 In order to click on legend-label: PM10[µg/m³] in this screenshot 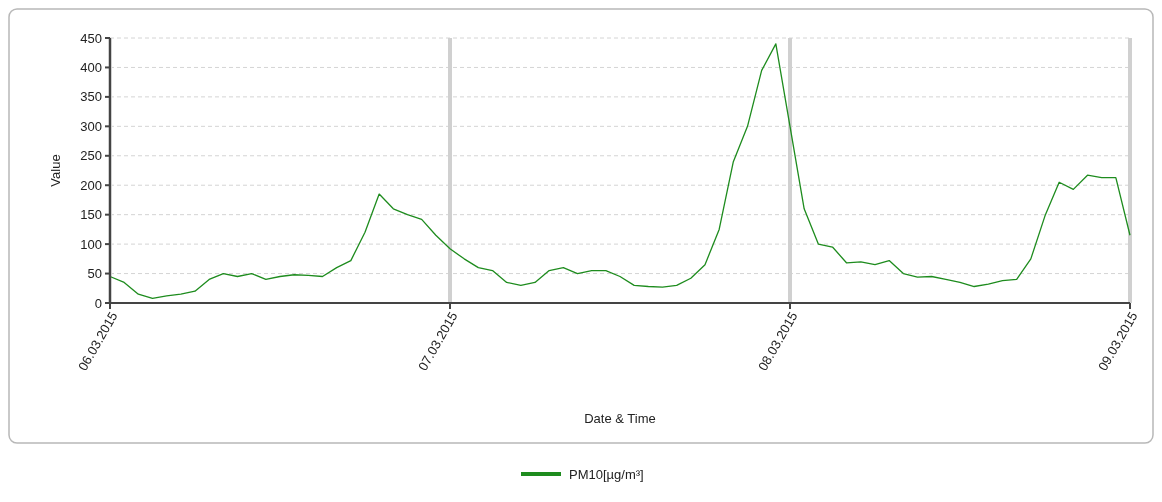, I will do `click(606, 474)`.